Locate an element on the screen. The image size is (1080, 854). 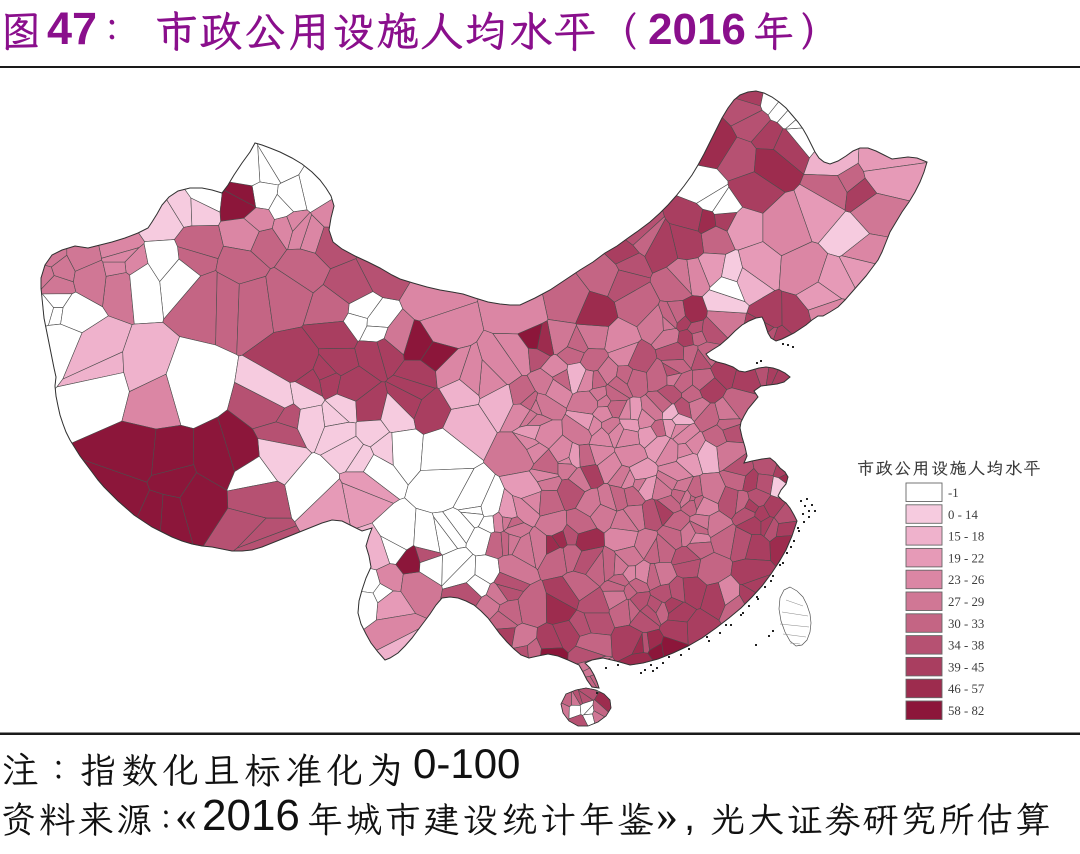
svg-text: 0-100 is located at coordinates (466, 763).